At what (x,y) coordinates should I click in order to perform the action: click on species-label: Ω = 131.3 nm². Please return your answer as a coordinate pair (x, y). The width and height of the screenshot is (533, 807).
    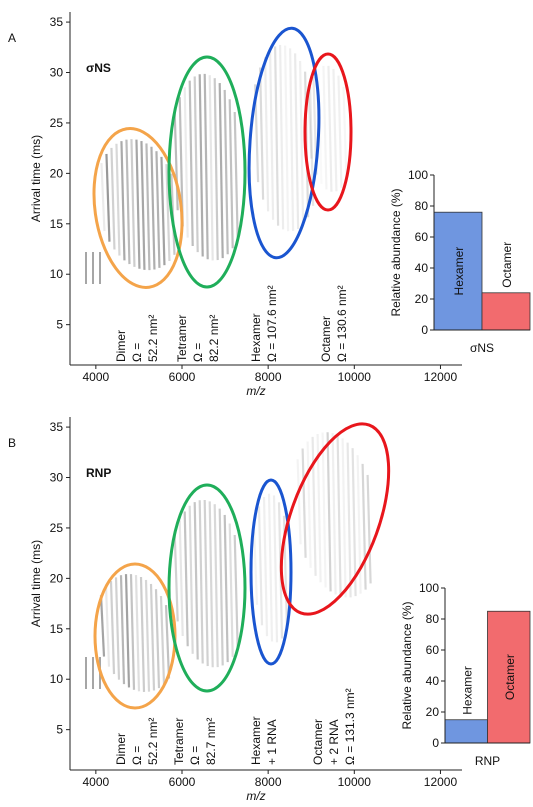
    Looking at the image, I should click on (350, 726).